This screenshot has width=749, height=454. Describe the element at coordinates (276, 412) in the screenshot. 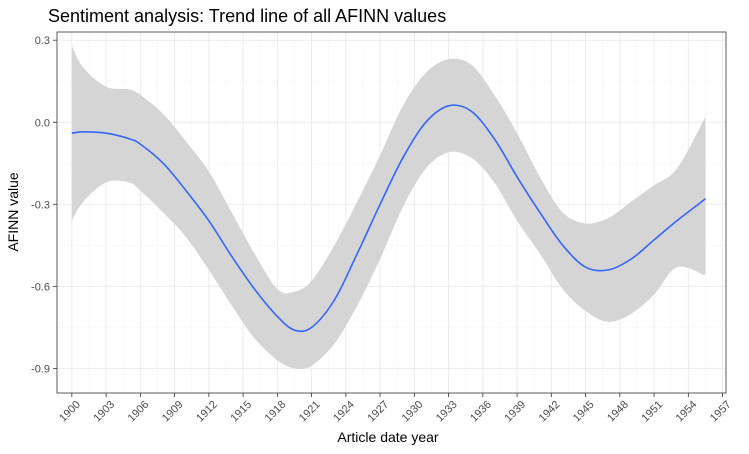

I see `x-tick-label: 1918` at that location.